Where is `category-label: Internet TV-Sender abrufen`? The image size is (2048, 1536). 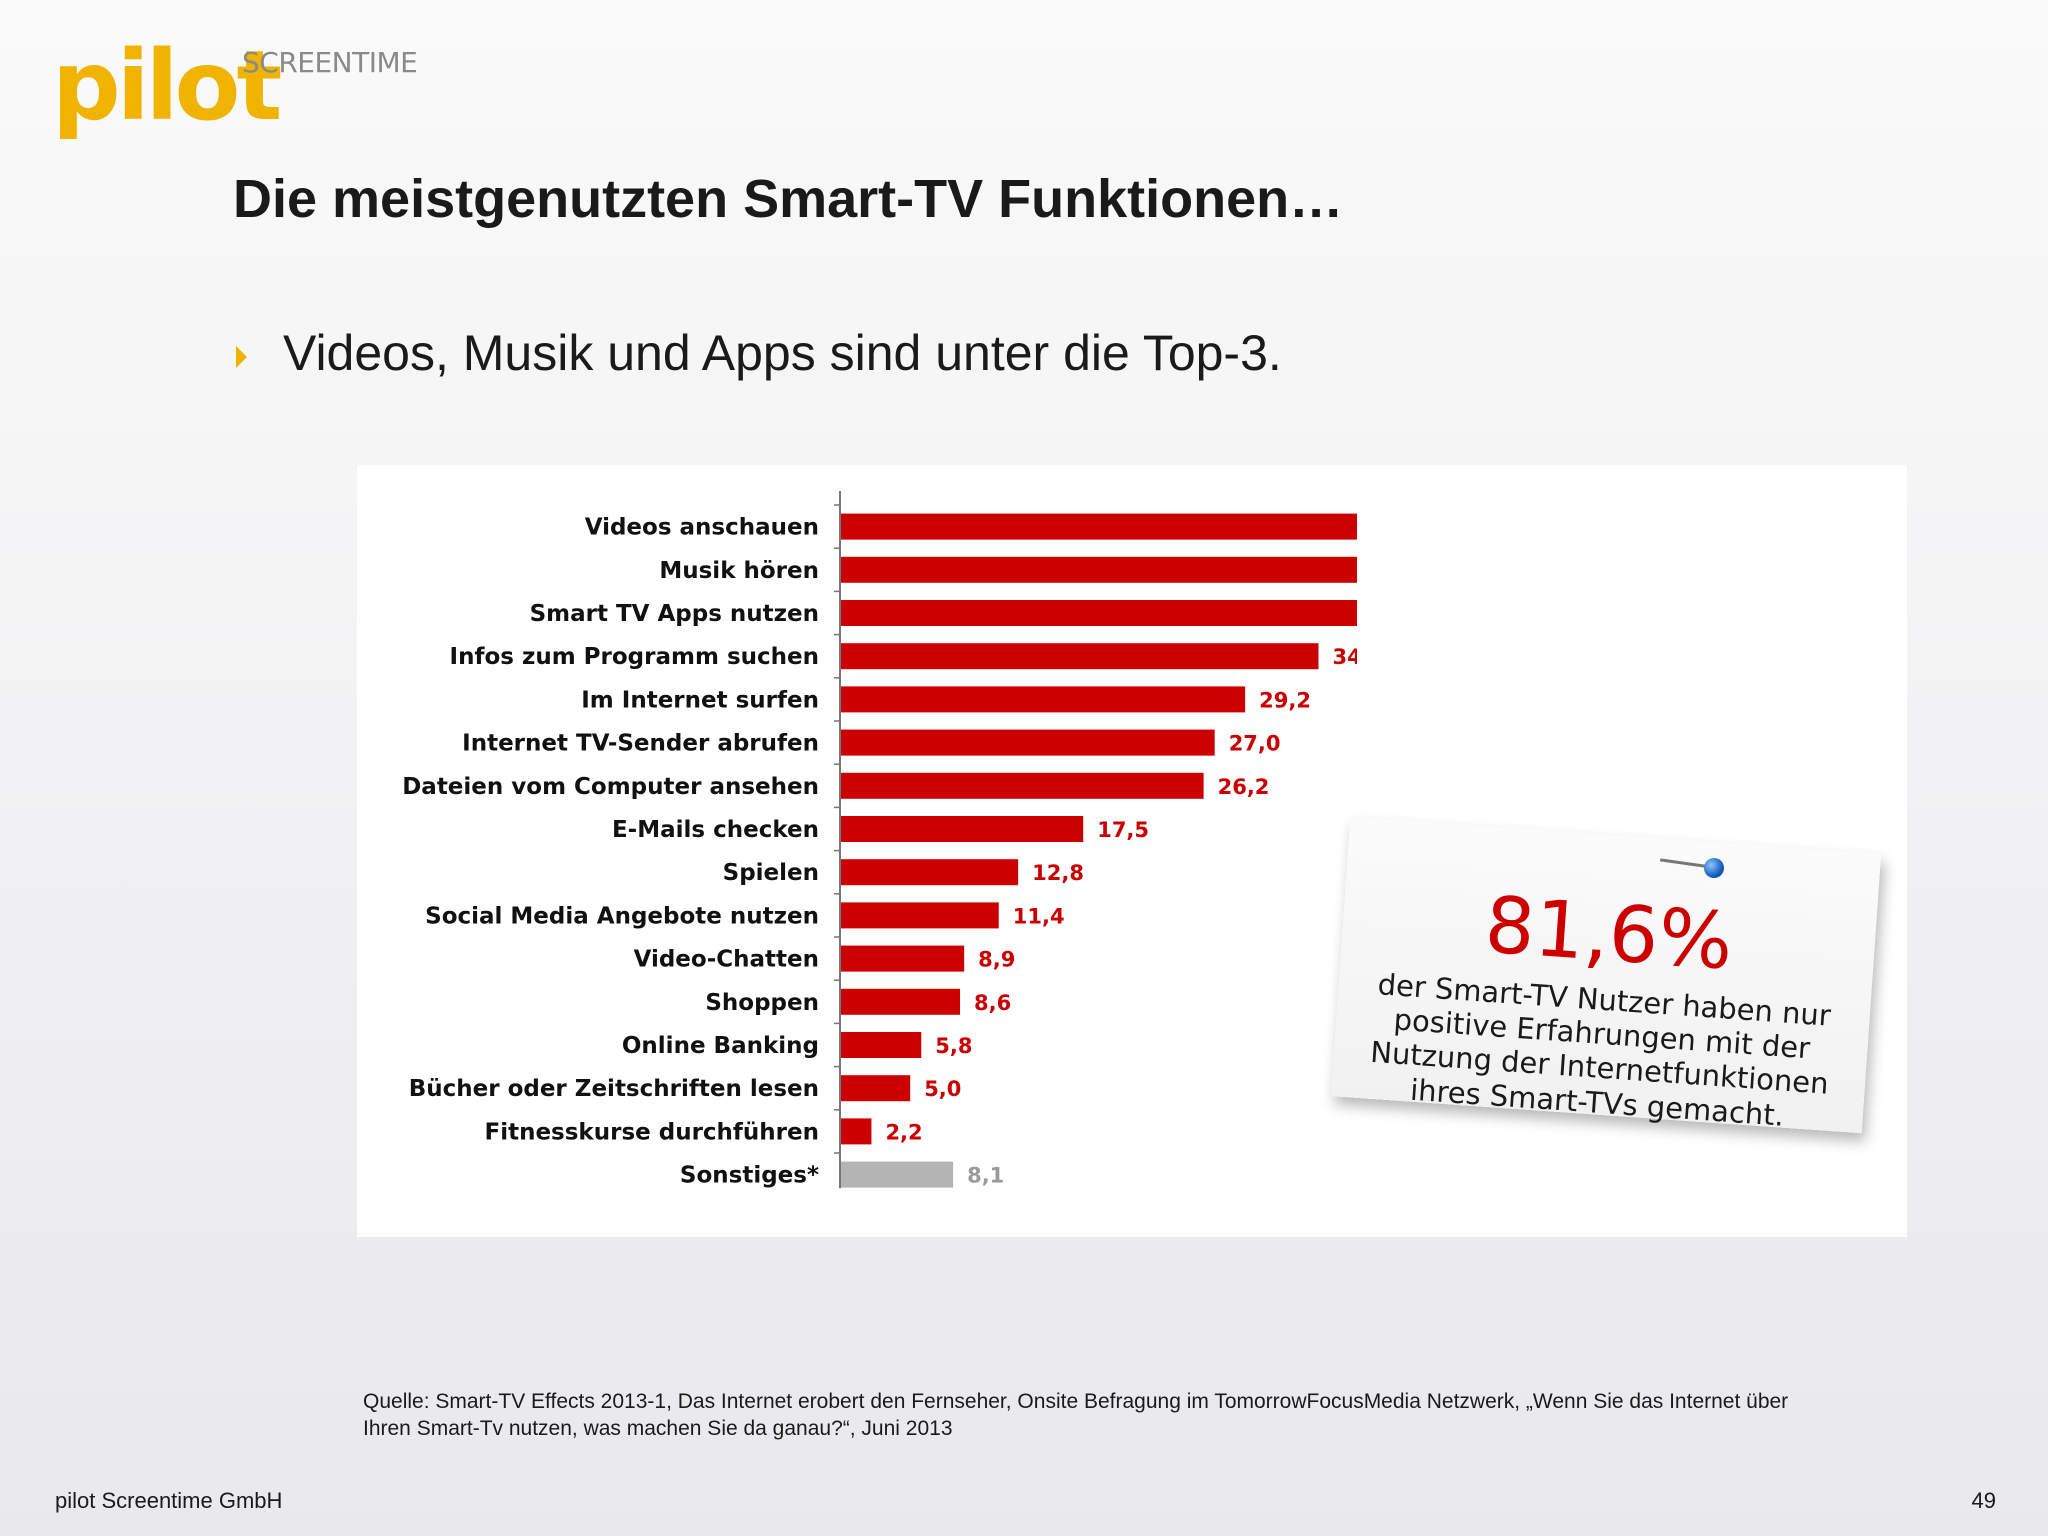
category-label: Internet TV-Sender abrufen is located at coordinates (640, 744).